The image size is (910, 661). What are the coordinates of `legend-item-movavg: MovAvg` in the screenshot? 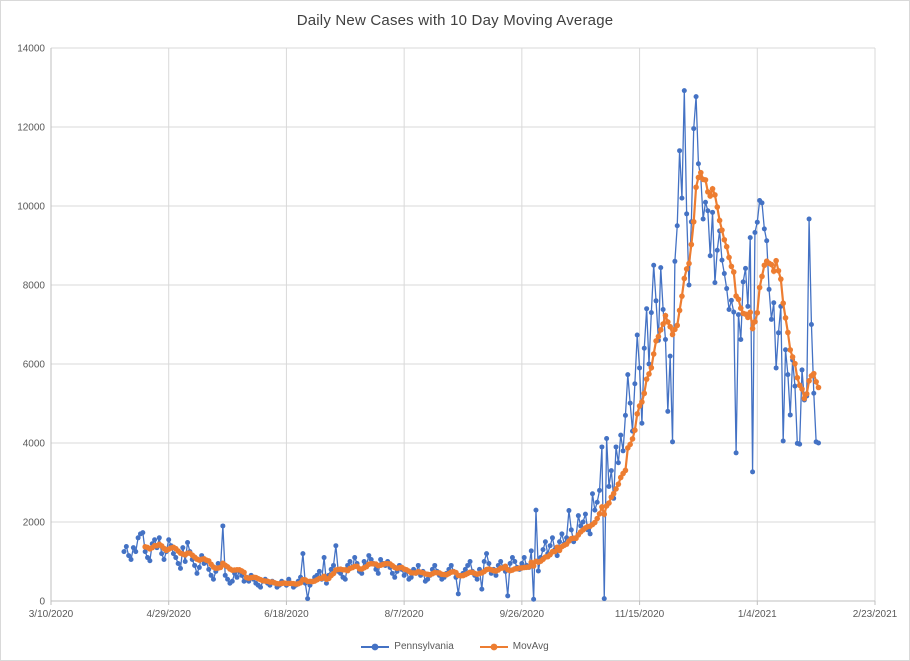 It's located at (514, 646).